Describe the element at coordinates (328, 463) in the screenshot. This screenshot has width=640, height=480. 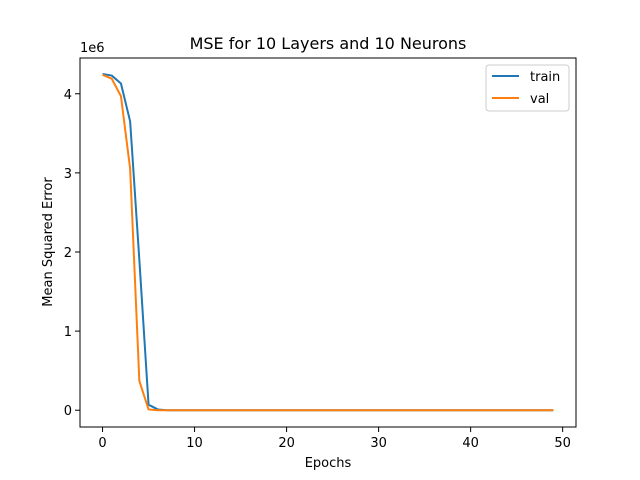
I see `x-axis-label: Epochs` at that location.